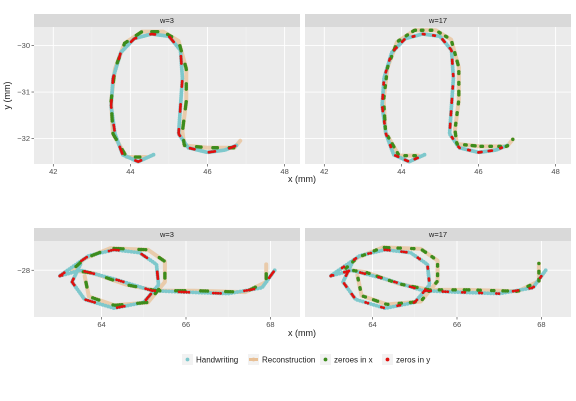  What do you see at coordinates (101, 324) in the screenshot?
I see `x-tick-label: 64` at bounding box center [101, 324].